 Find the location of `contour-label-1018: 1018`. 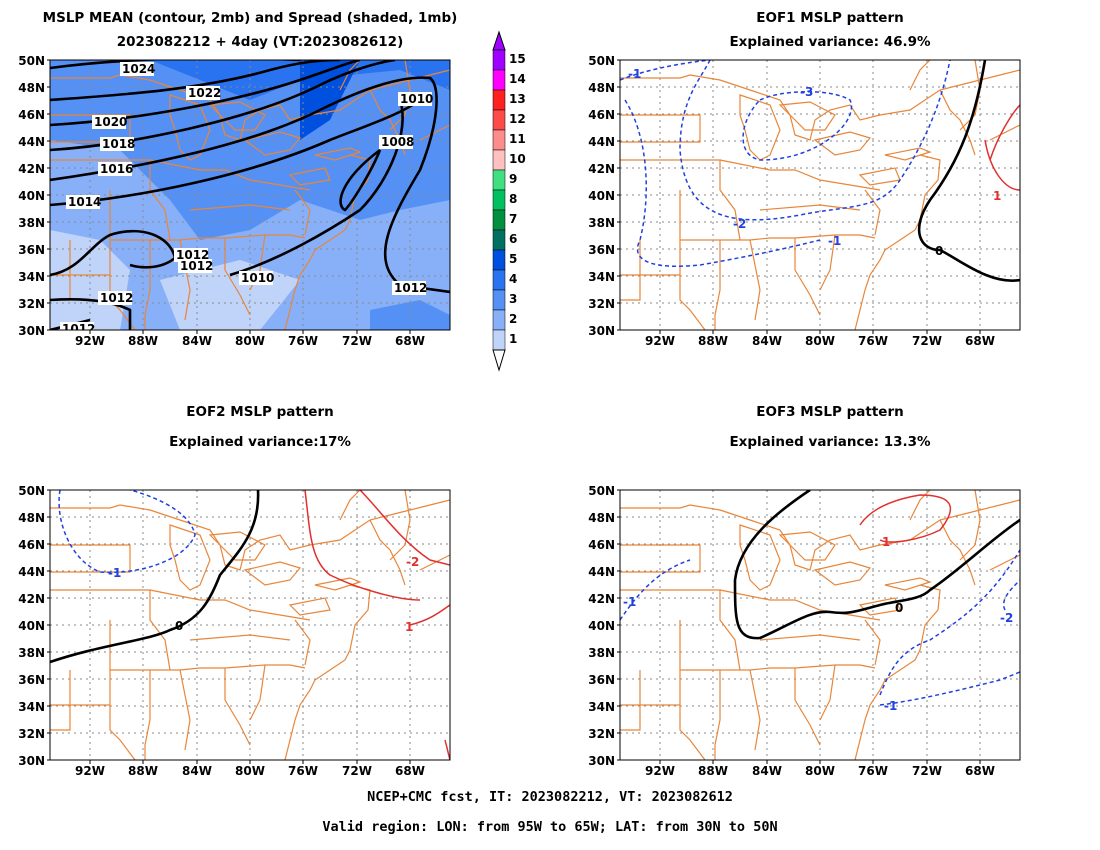

contour-label-1018: 1018 is located at coordinates (118, 144).